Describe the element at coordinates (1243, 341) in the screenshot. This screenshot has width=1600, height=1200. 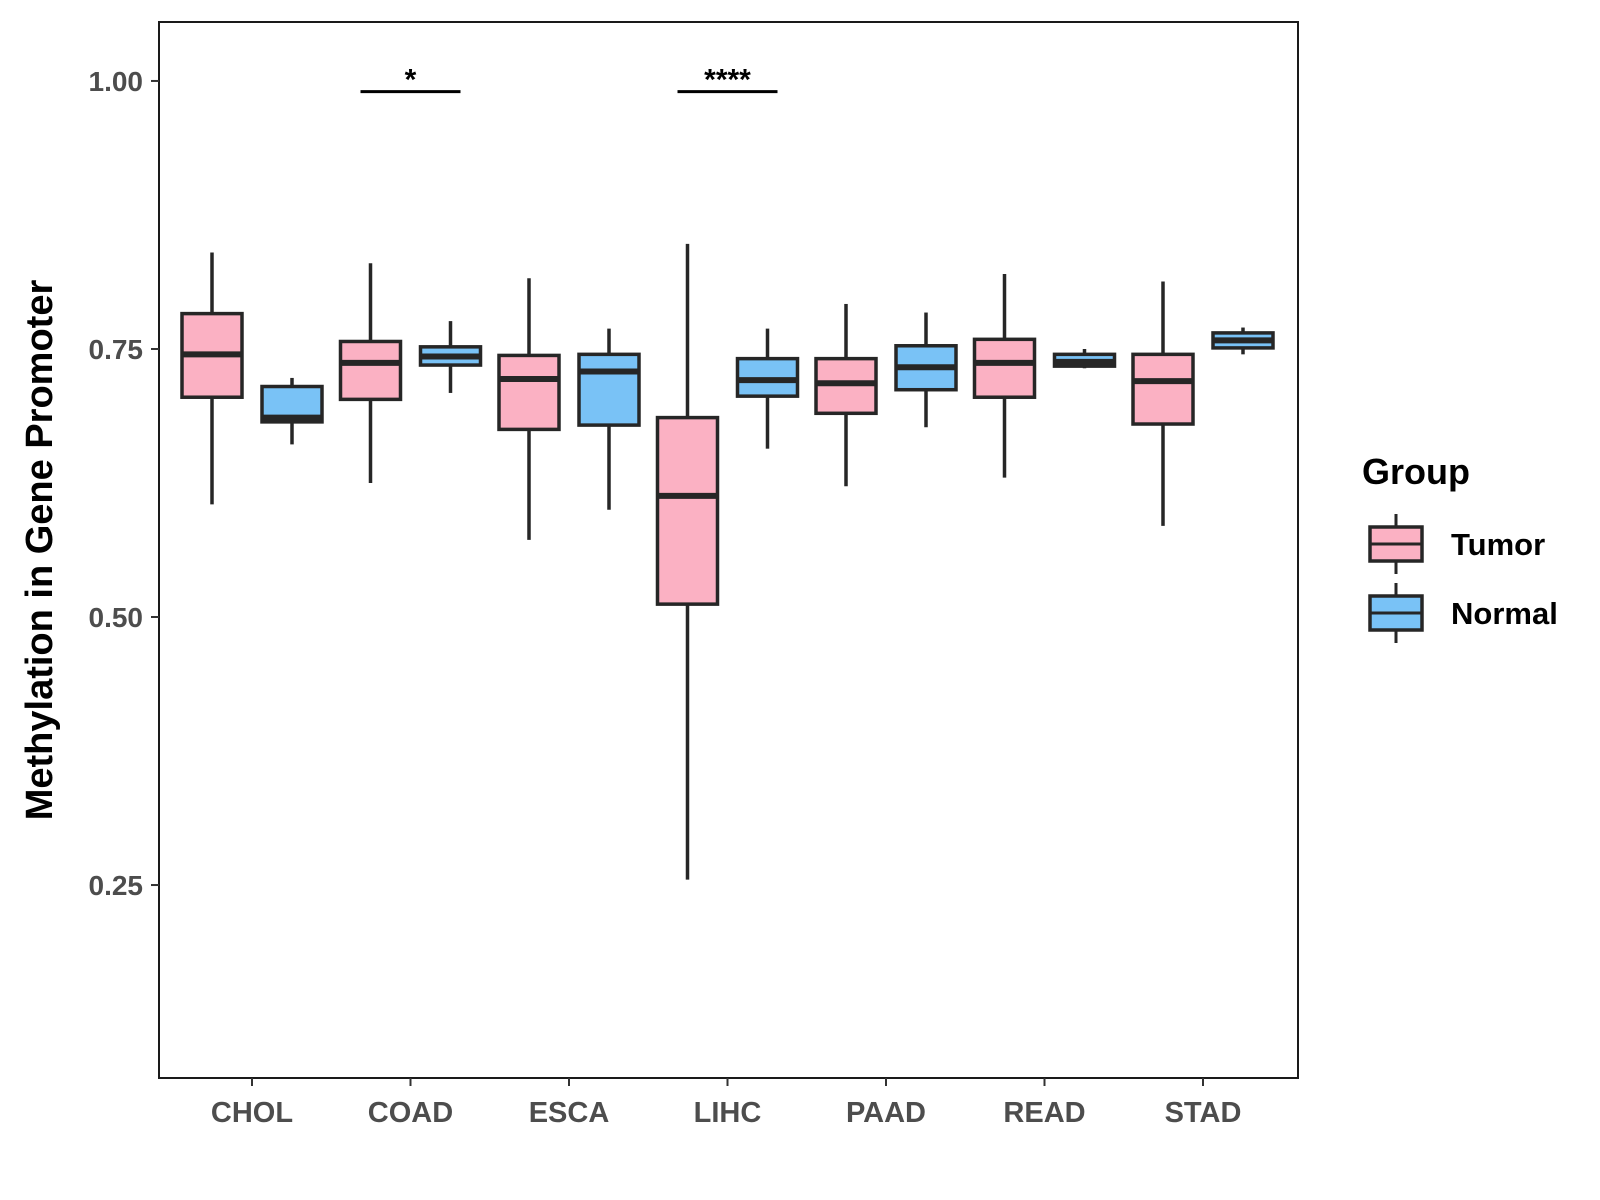
I see `box-normal-stad` at that location.